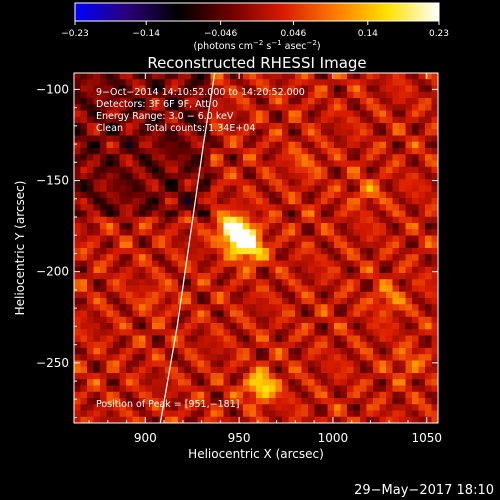 The image size is (500, 500). What do you see at coordinates (239, 438) in the screenshot?
I see `x-tick-label: 950` at bounding box center [239, 438].